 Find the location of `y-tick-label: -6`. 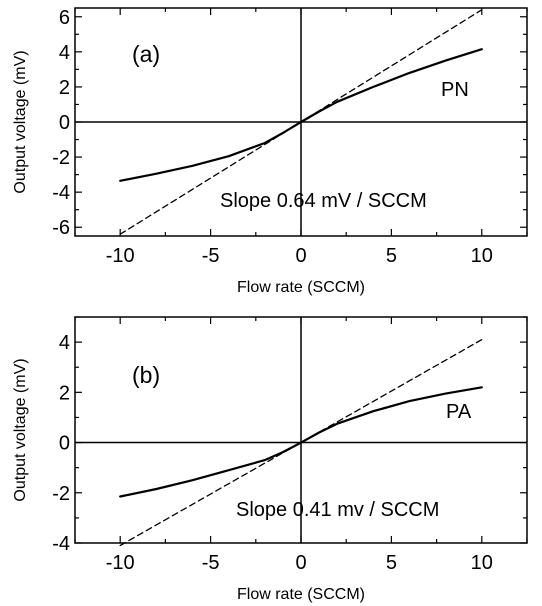

y-tick-label: -6 is located at coordinates (61, 228).